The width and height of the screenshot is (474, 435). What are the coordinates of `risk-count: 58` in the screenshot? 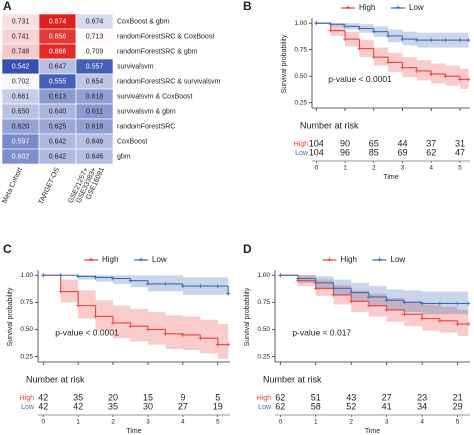 It's located at (316, 406).